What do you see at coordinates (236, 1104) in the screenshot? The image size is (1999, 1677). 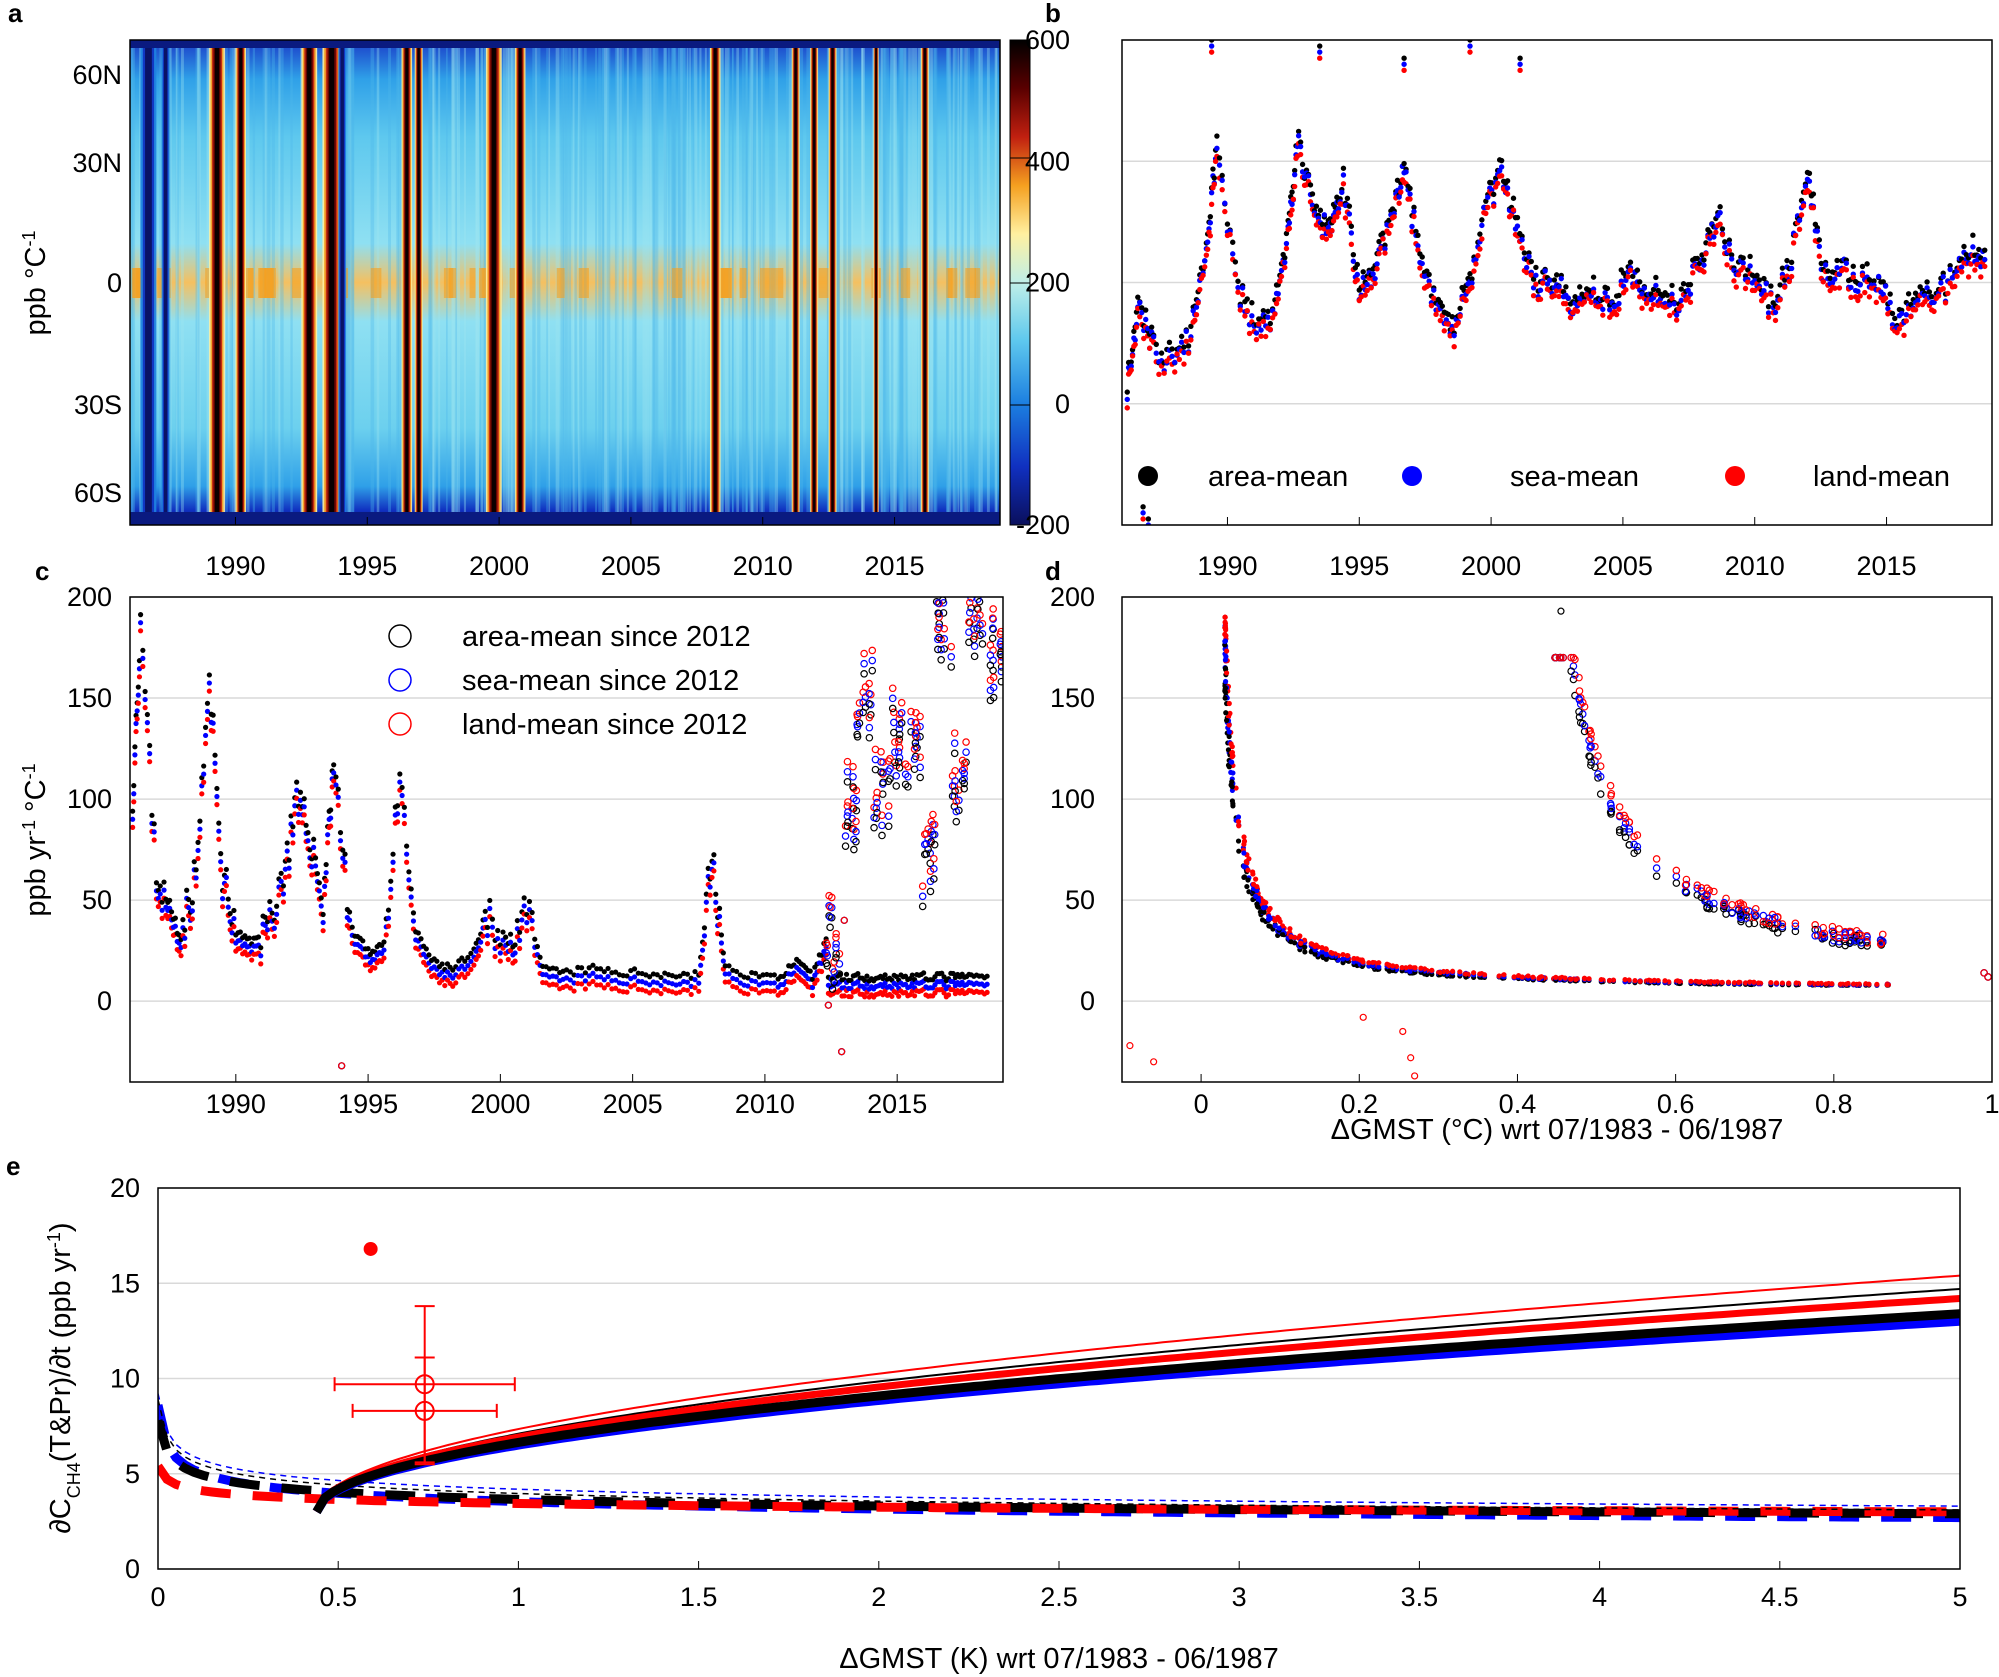 I see `panel-c-x-tick-label: 1990` at bounding box center [236, 1104].